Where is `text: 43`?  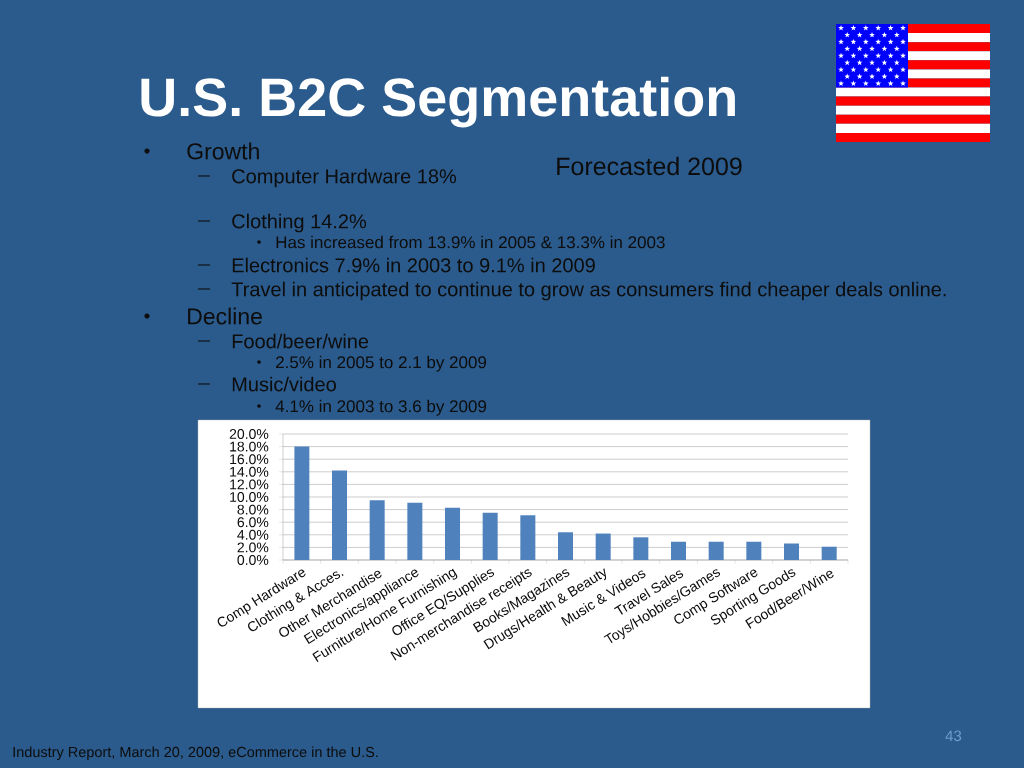 text: 43 is located at coordinates (953, 736).